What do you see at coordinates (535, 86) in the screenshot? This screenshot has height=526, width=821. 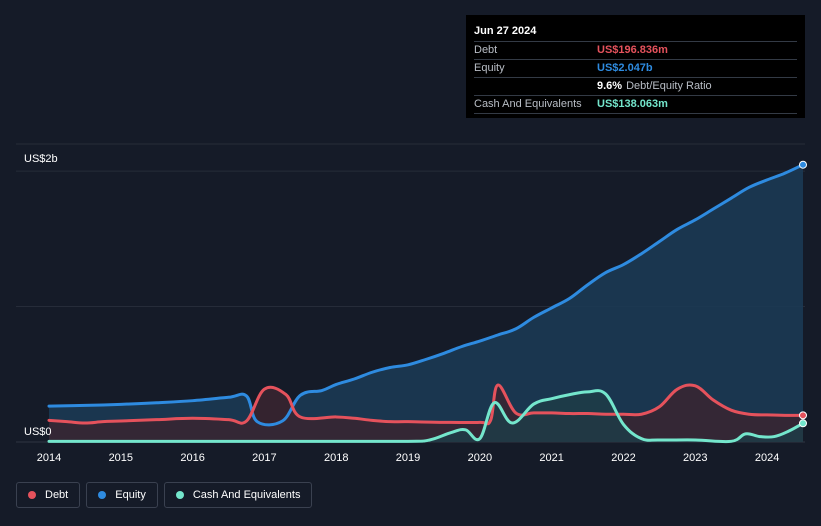 I see `tooltip-label-ratio` at bounding box center [535, 86].